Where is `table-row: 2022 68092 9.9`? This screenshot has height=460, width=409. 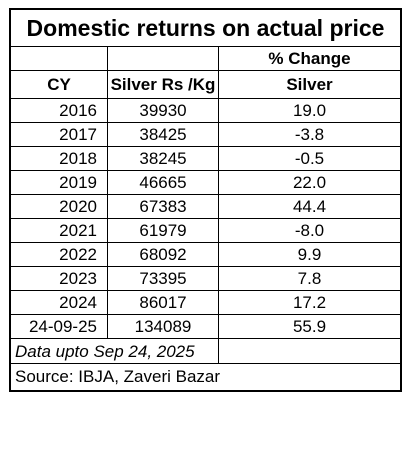 table-row: 2022 68092 9.9 is located at coordinates (205, 255).